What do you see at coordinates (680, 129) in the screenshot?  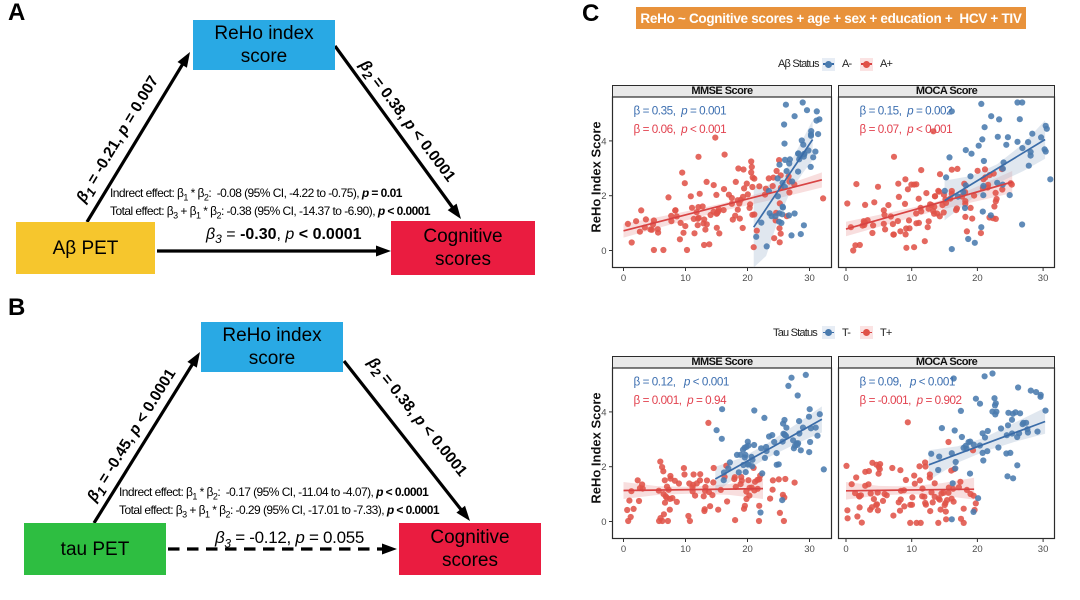 I see `svg-text: β = 0.06, p < 0.001` at bounding box center [680, 129].